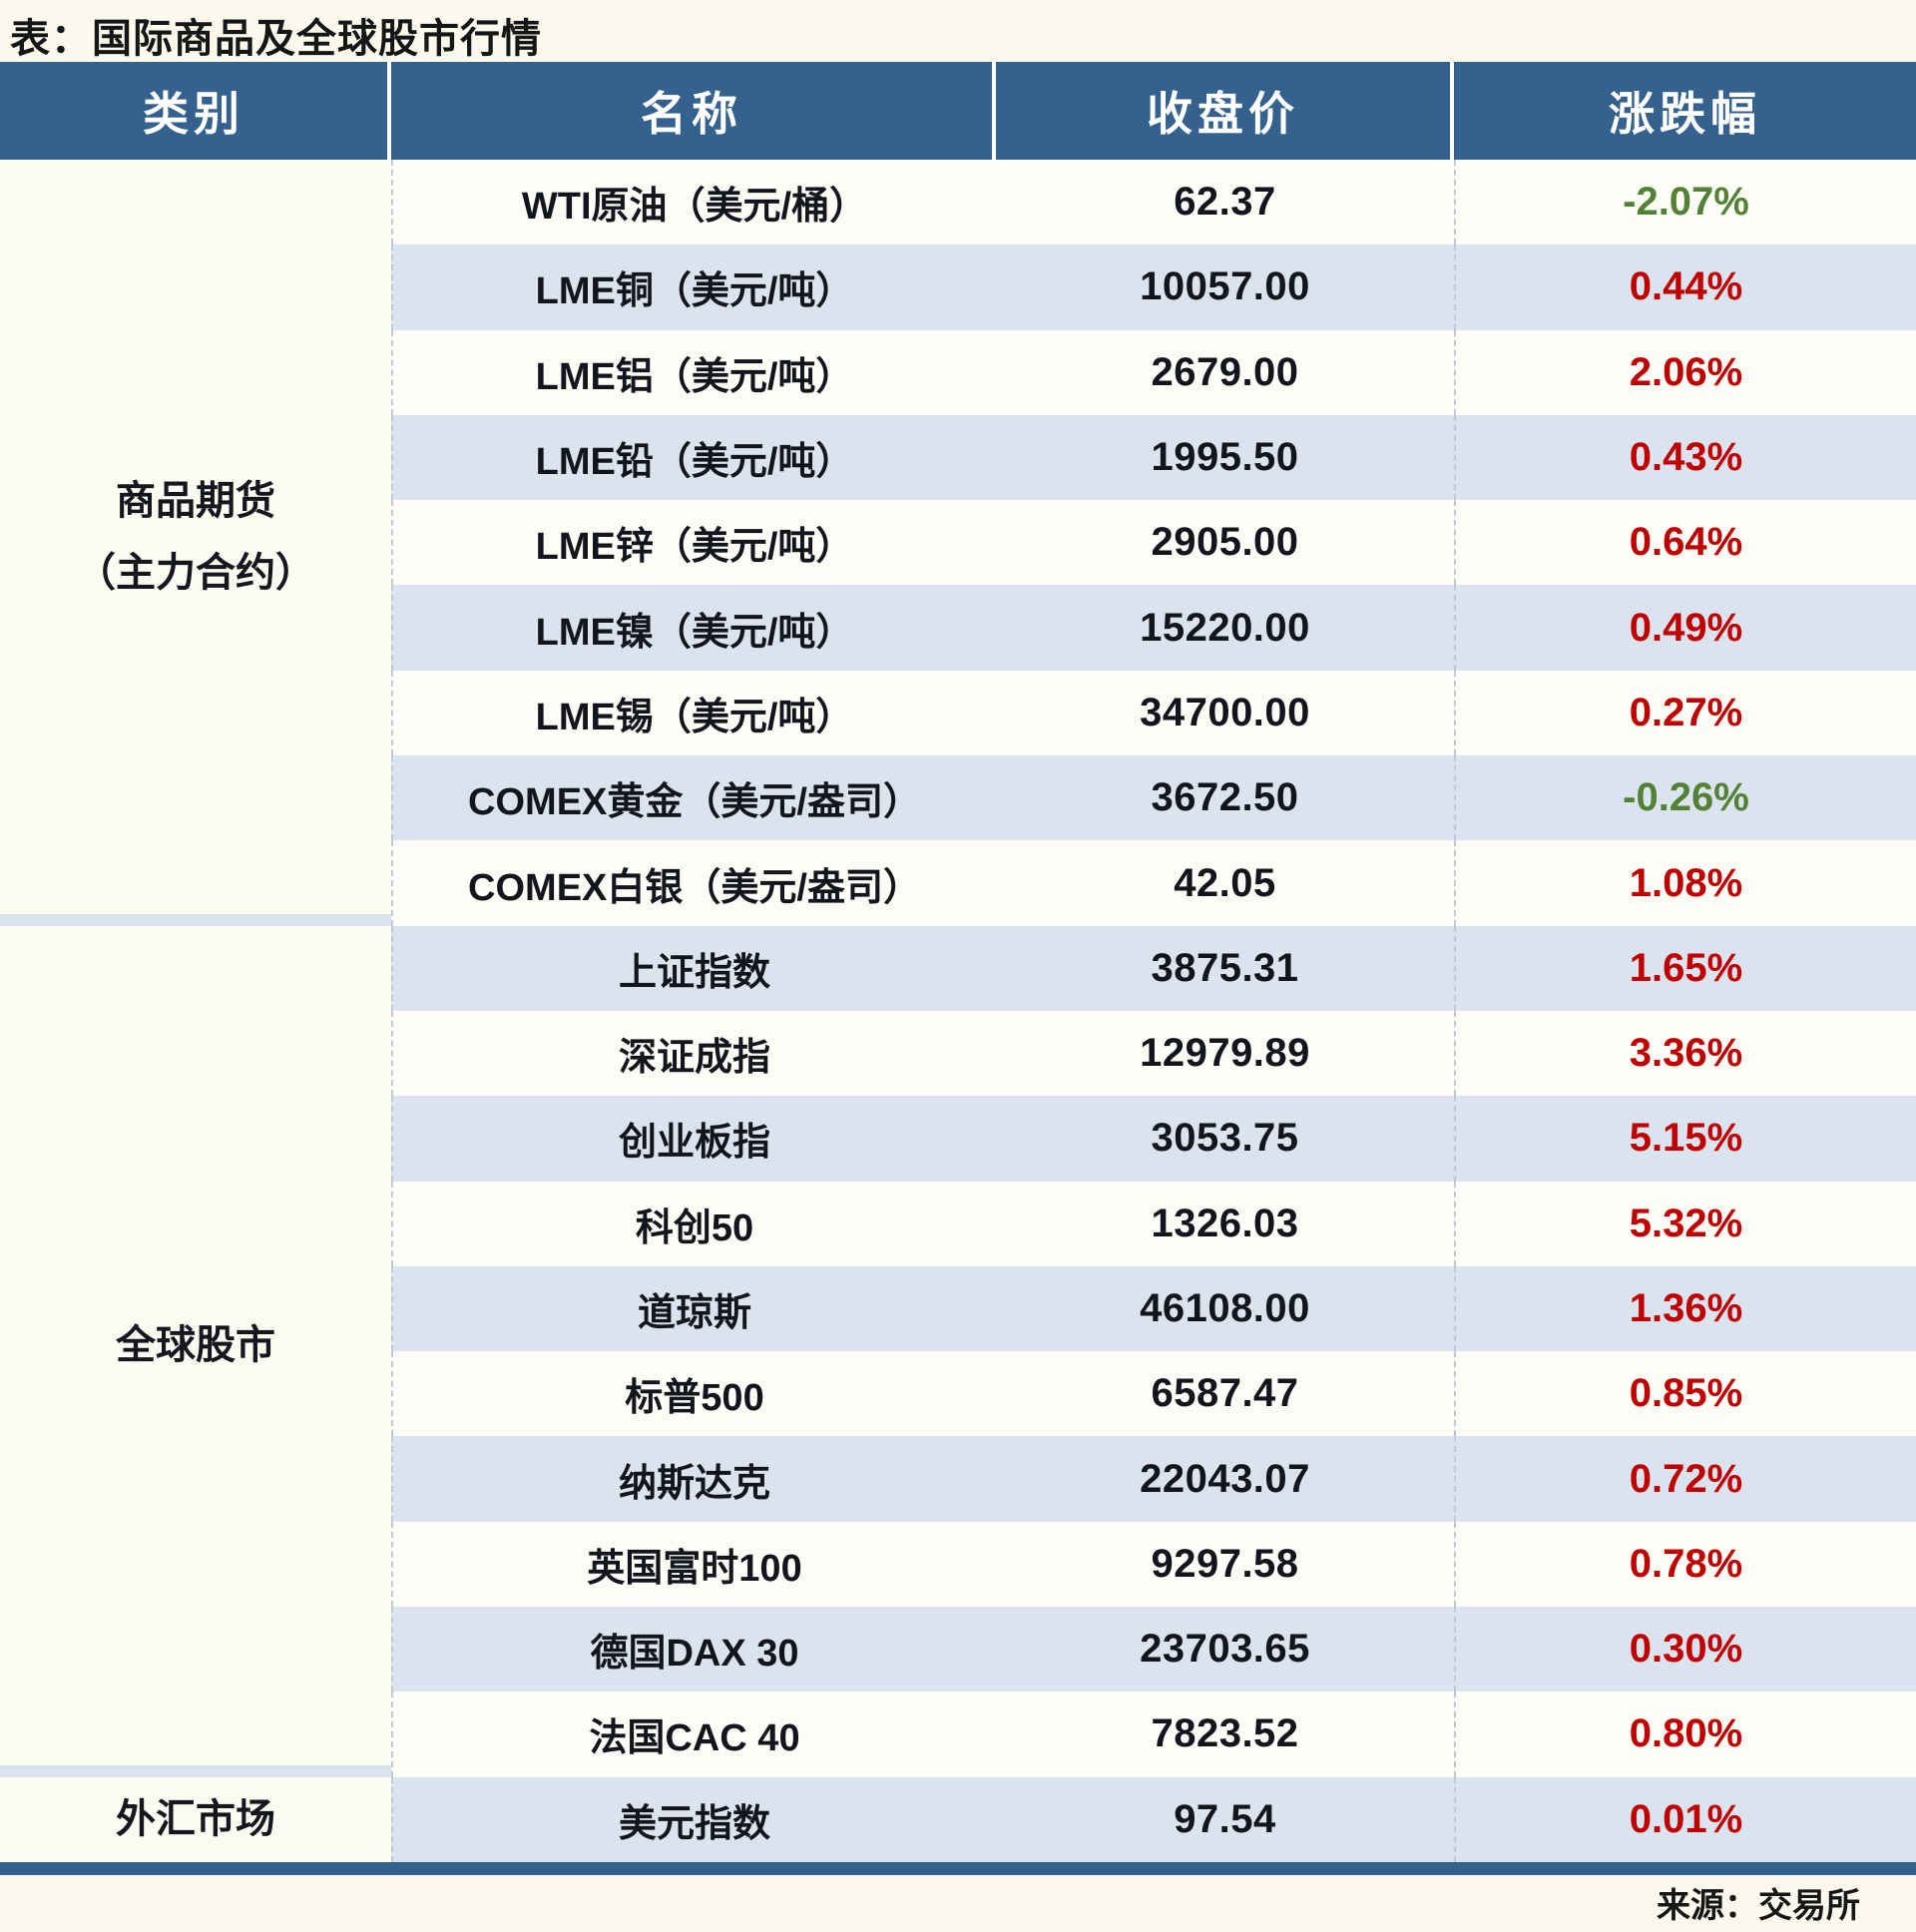 The image size is (1916, 1932). Describe the element at coordinates (693, 713) in the screenshot. I see `instrument-name-cell: LME锡（美元/吨）` at that location.